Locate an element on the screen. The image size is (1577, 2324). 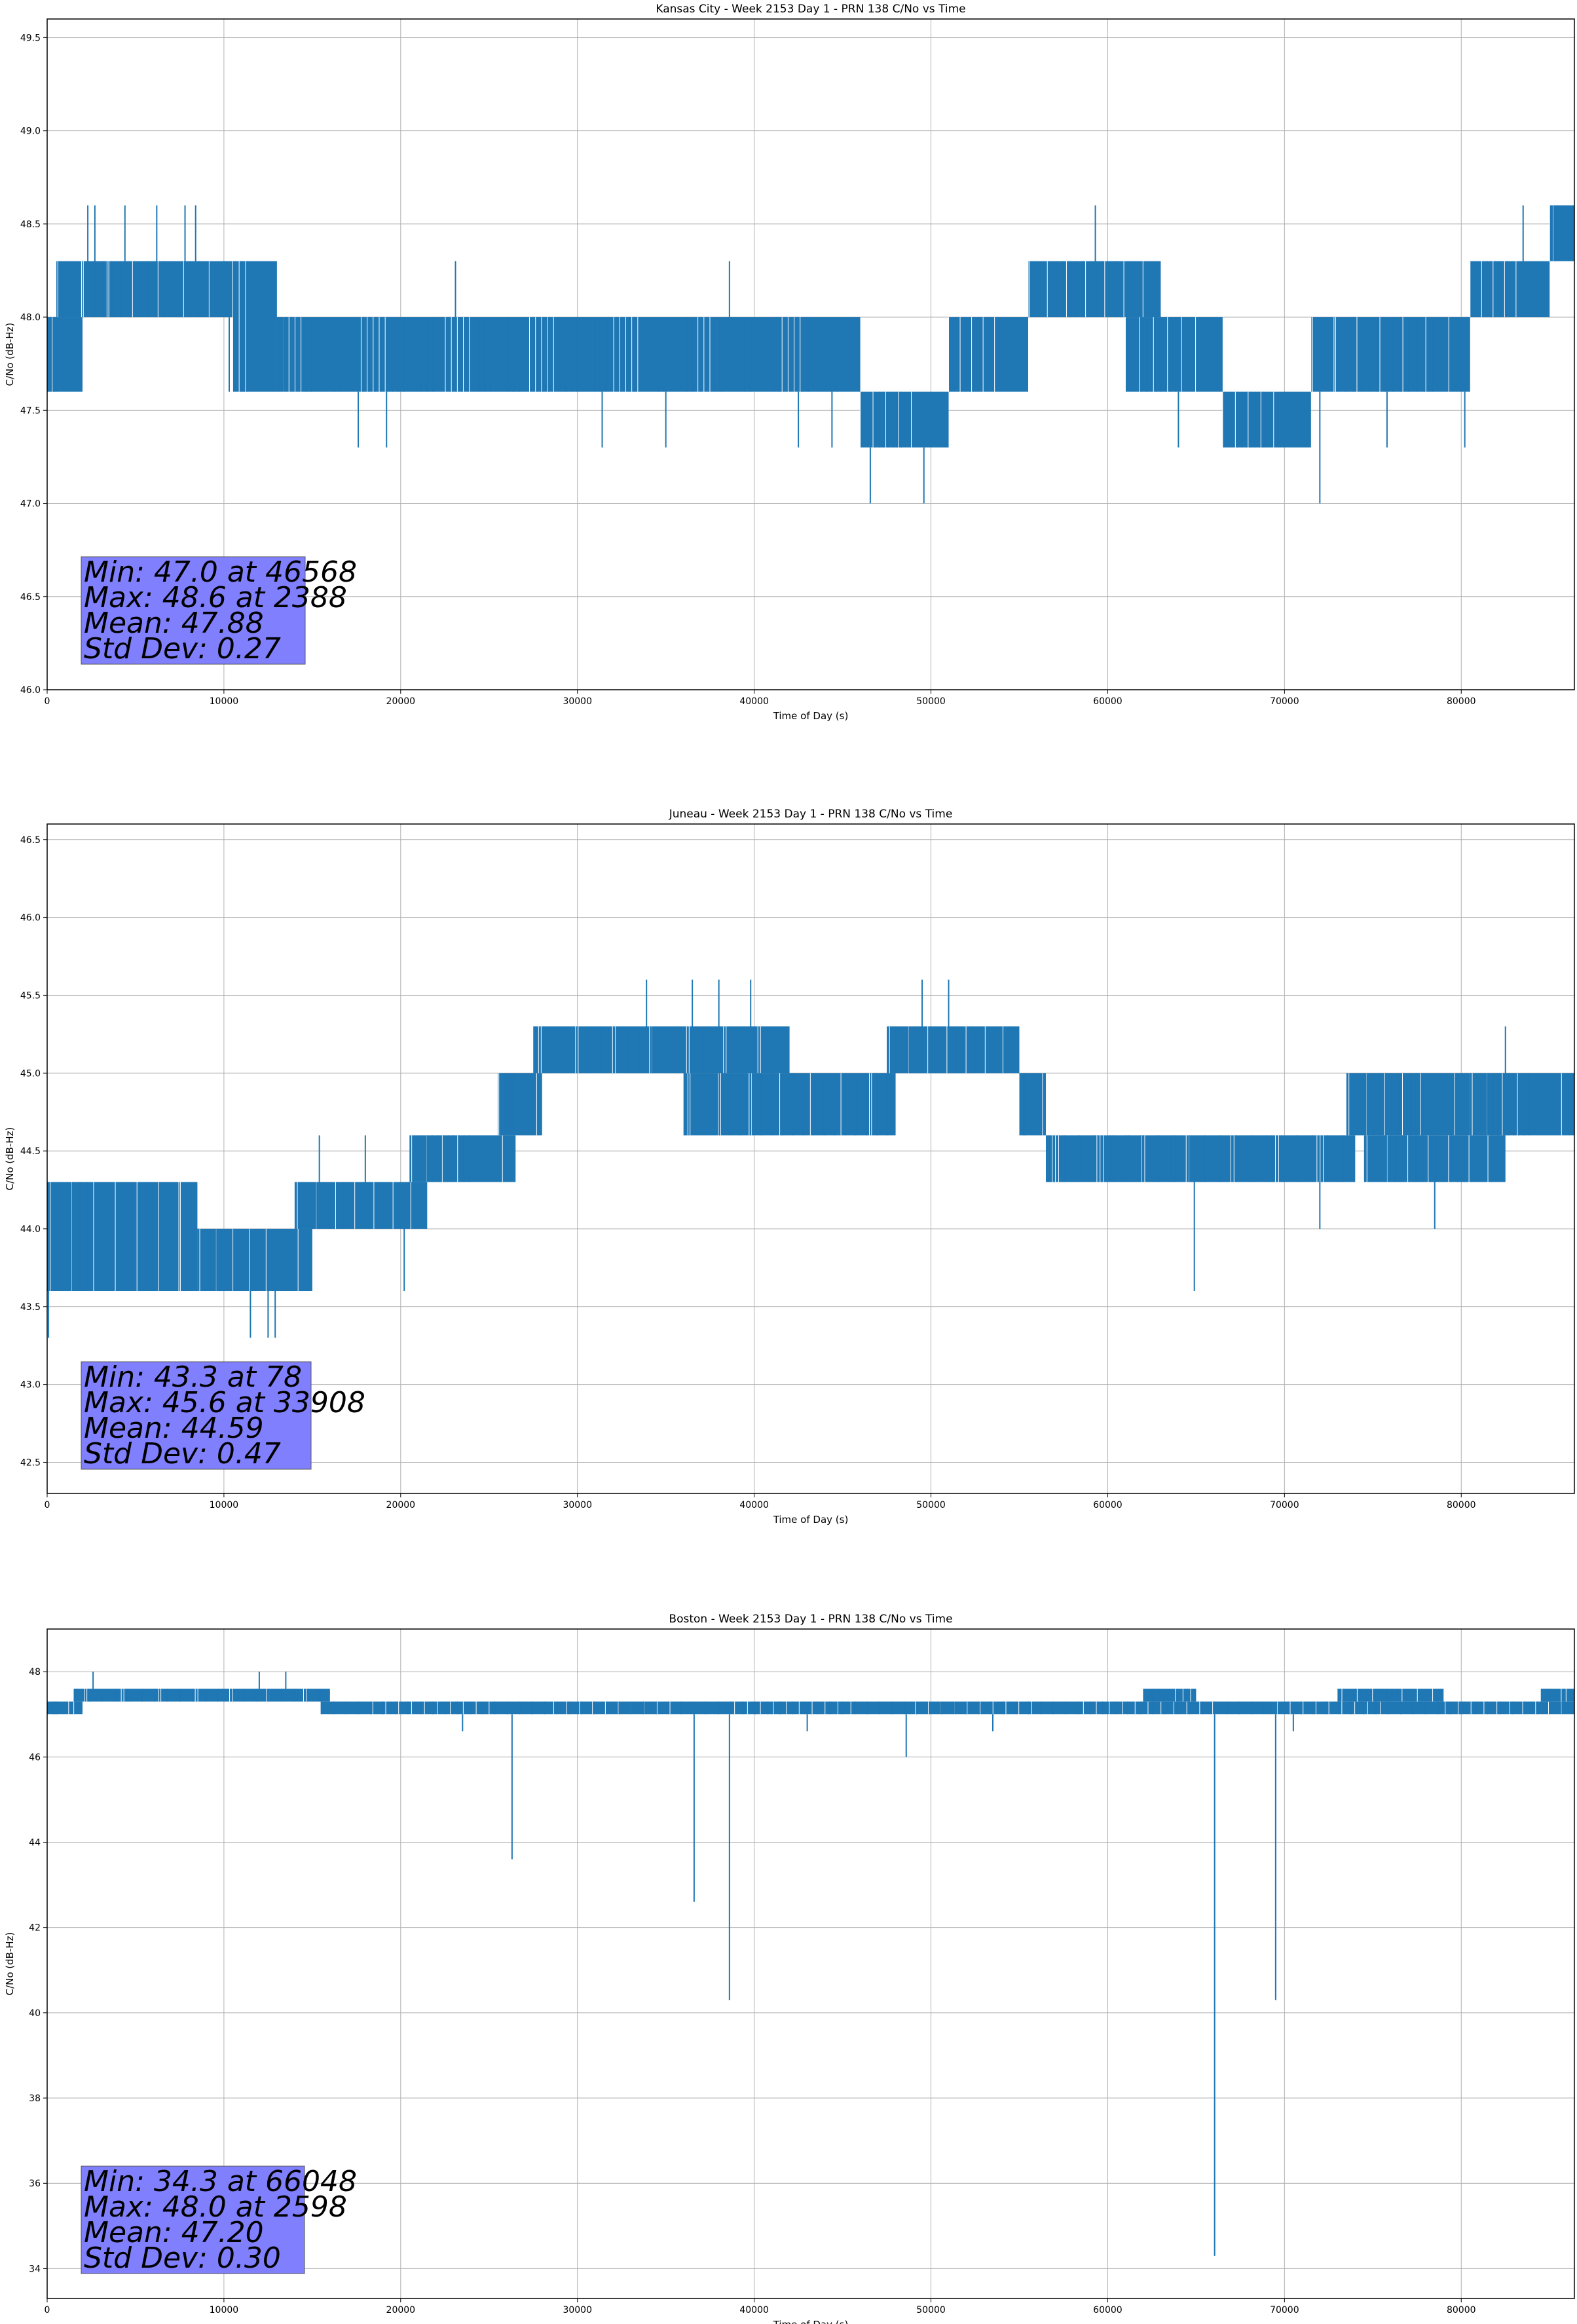
y-tick-label: 44 is located at coordinates (35, 1842).